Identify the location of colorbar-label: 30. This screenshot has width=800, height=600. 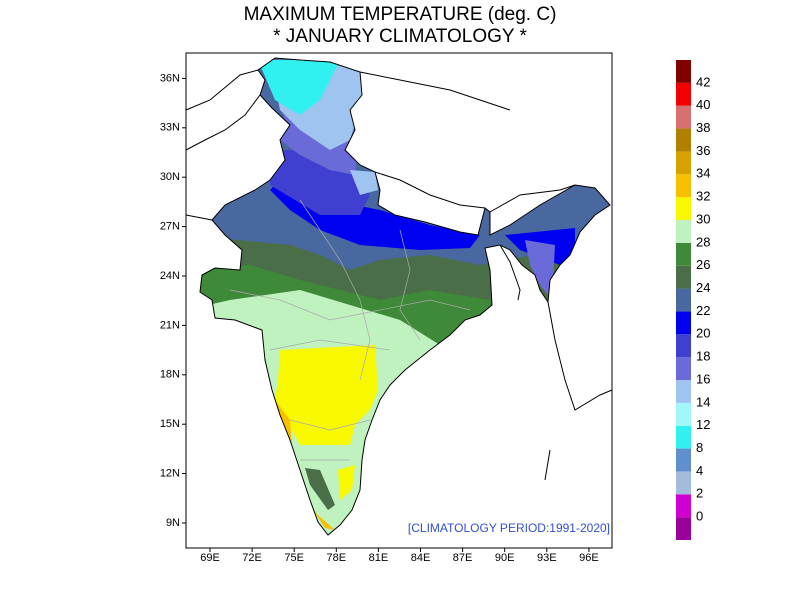
(703, 218).